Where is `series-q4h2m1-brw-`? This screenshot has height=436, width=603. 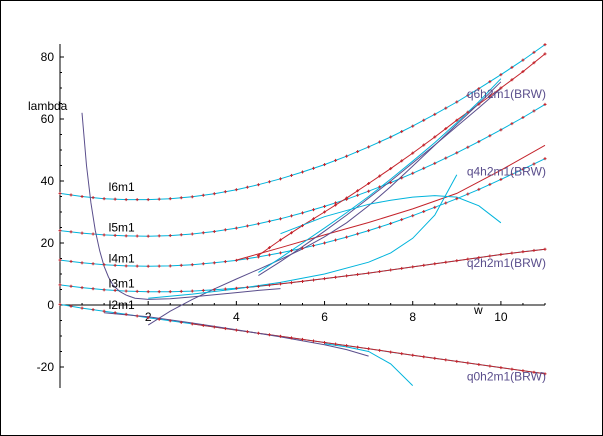 series-q4h2m1-brw- is located at coordinates (391, 202).